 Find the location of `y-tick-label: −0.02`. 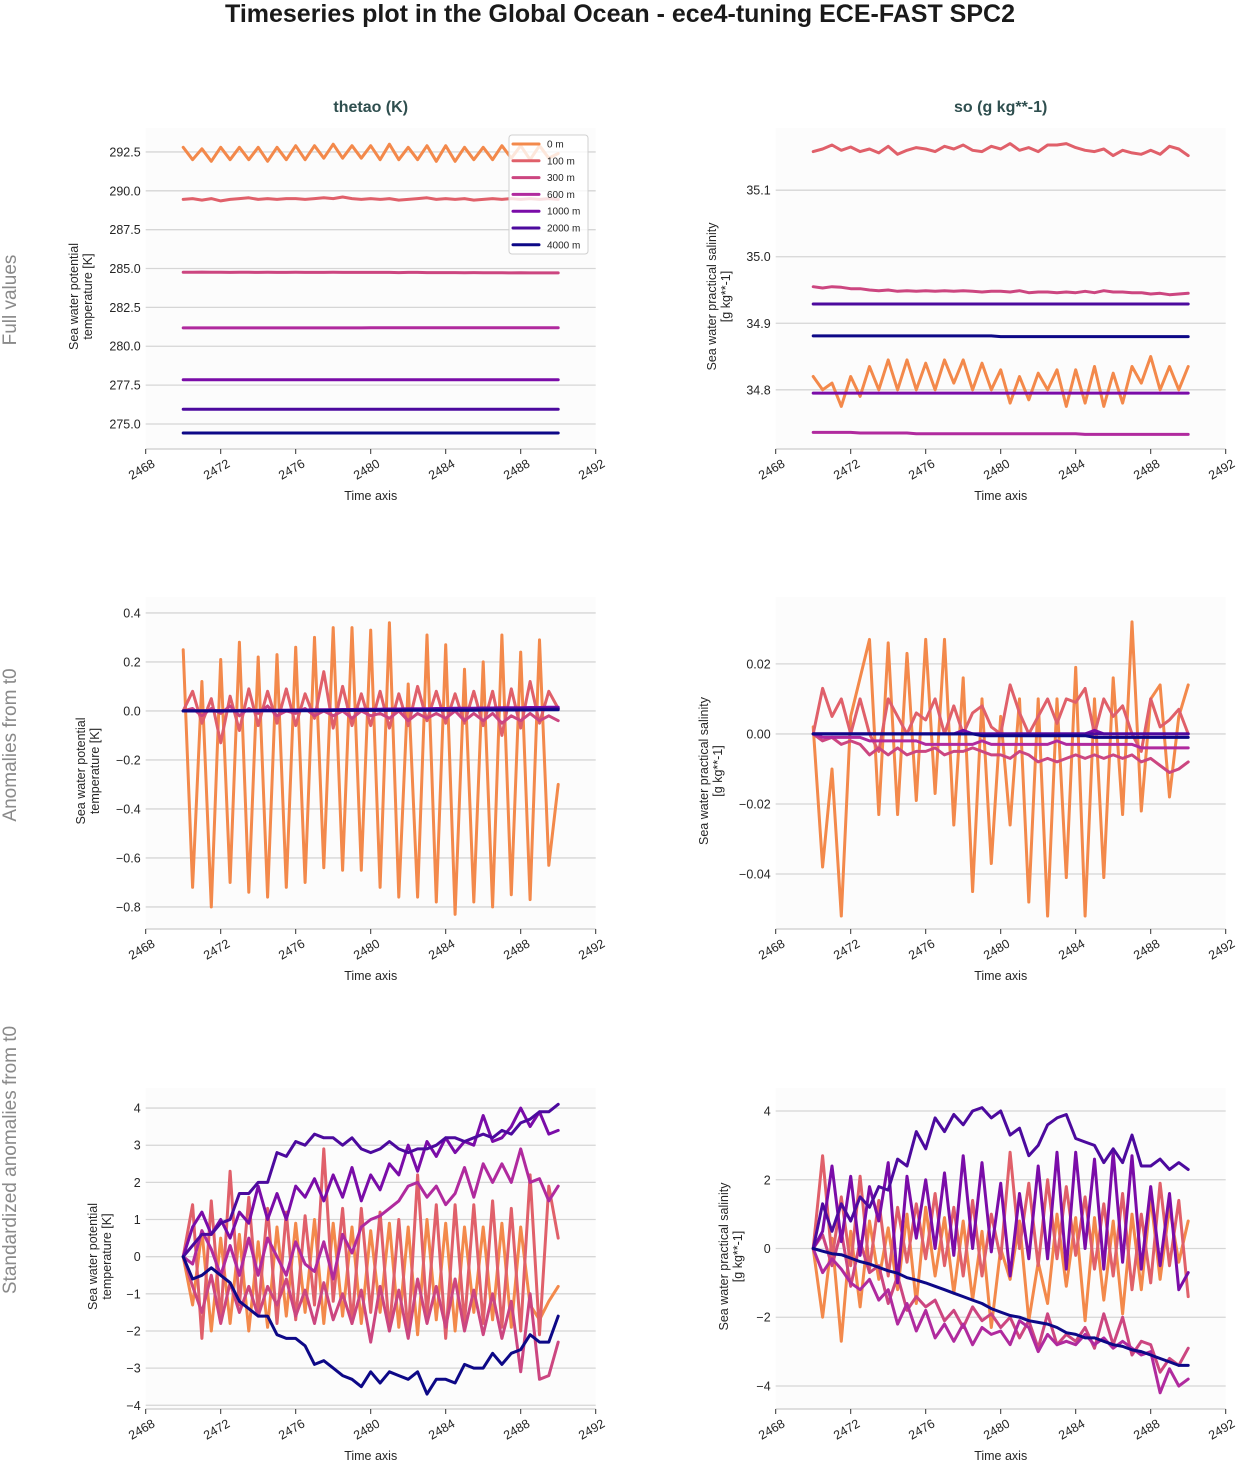

y-tick-label: −0.02 is located at coordinates (755, 804).